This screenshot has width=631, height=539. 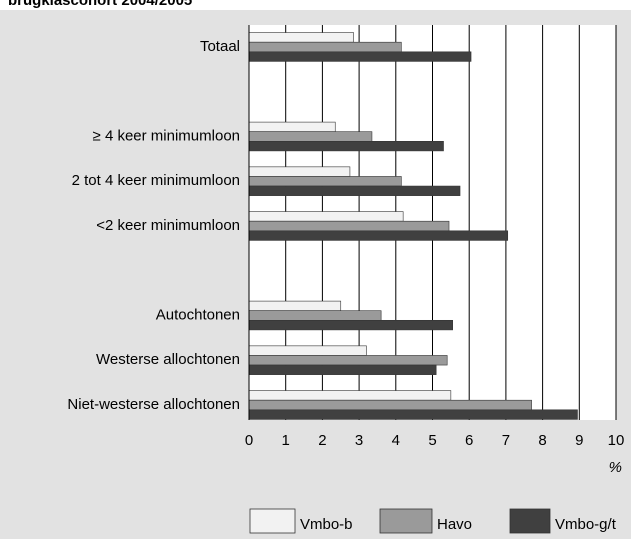 What do you see at coordinates (153, 404) in the screenshot?
I see `y-tick-label: Niet-westerse allochtonen` at bounding box center [153, 404].